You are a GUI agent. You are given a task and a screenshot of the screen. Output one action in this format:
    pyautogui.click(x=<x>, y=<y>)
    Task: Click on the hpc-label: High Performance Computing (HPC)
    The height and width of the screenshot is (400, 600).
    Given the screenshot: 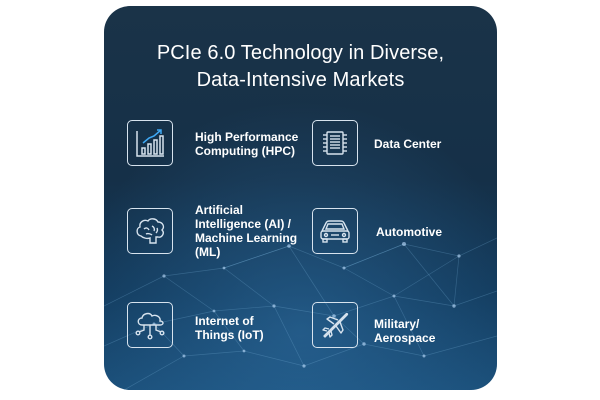 What is the action you would take?
    pyautogui.click(x=246, y=144)
    